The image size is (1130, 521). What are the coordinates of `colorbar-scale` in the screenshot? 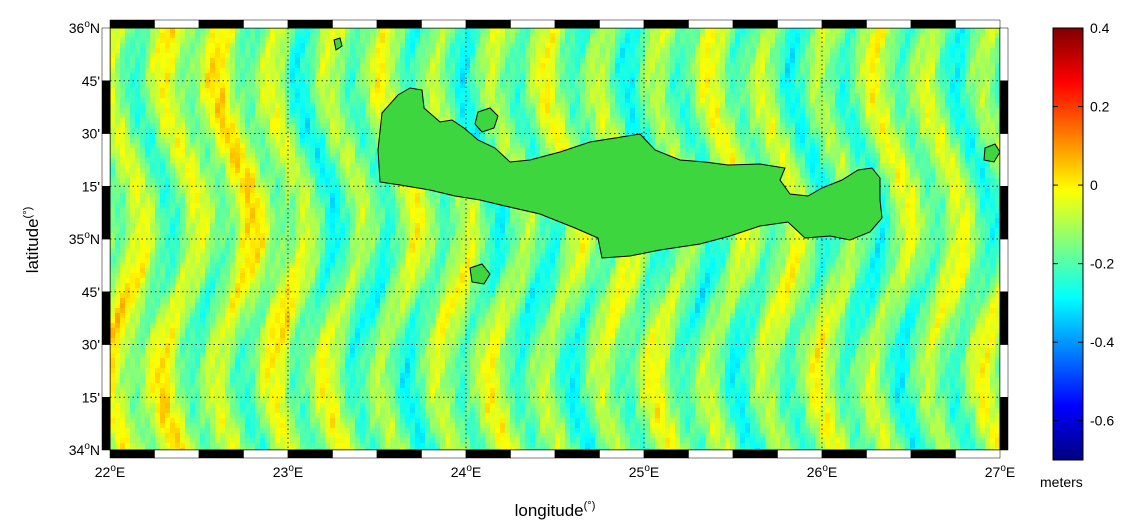 It's located at (1068, 244).